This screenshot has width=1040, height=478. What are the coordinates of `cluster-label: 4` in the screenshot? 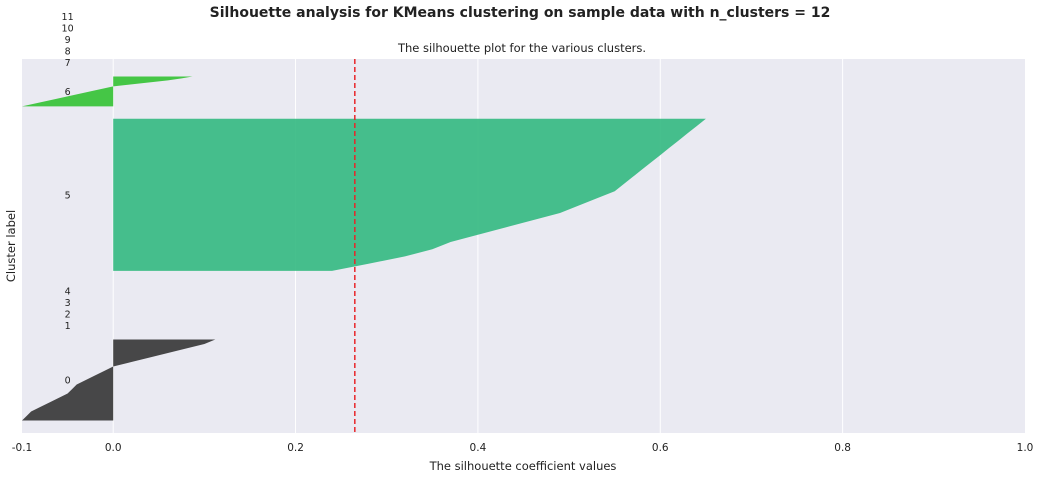 It's located at (68, 292).